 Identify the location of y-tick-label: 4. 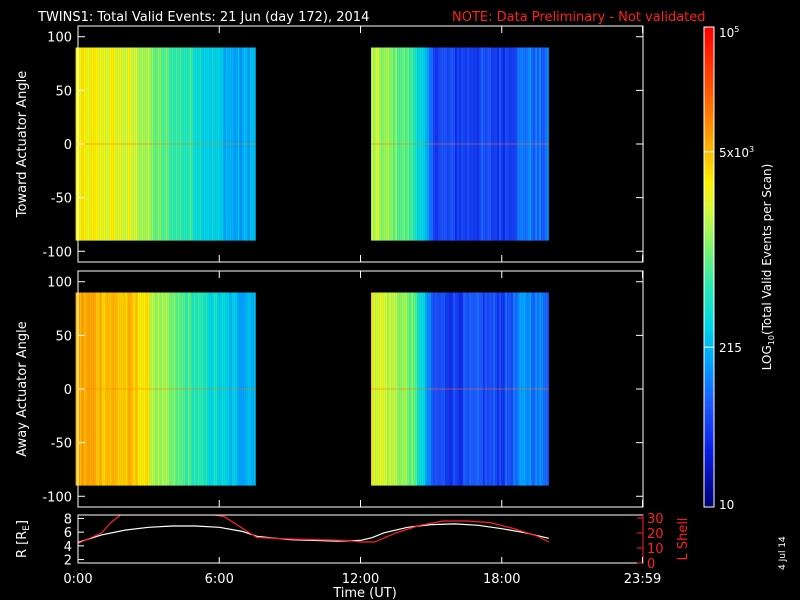
(68, 547).